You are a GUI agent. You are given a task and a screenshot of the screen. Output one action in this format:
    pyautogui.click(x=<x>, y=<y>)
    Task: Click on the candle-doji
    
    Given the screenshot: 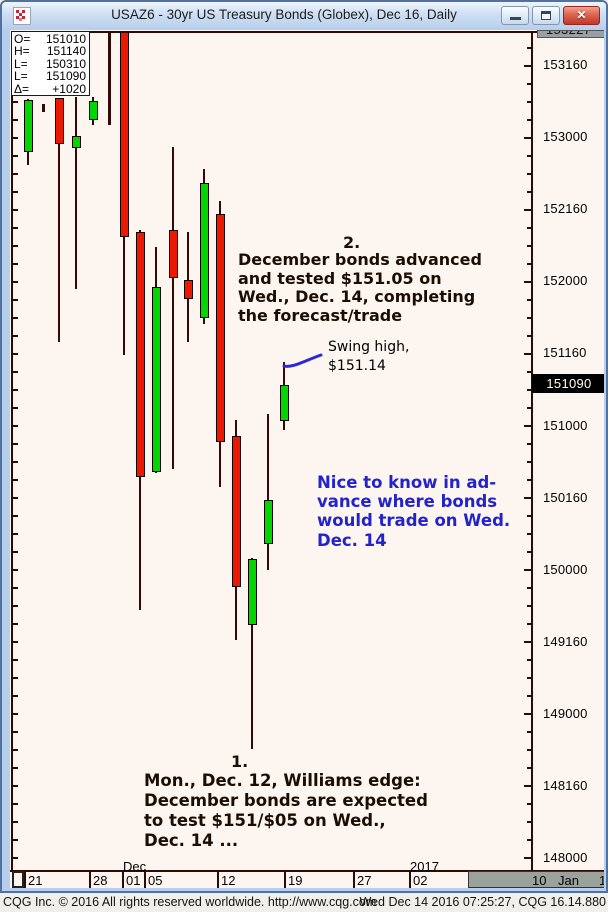 What is the action you would take?
    pyautogui.click(x=43, y=108)
    